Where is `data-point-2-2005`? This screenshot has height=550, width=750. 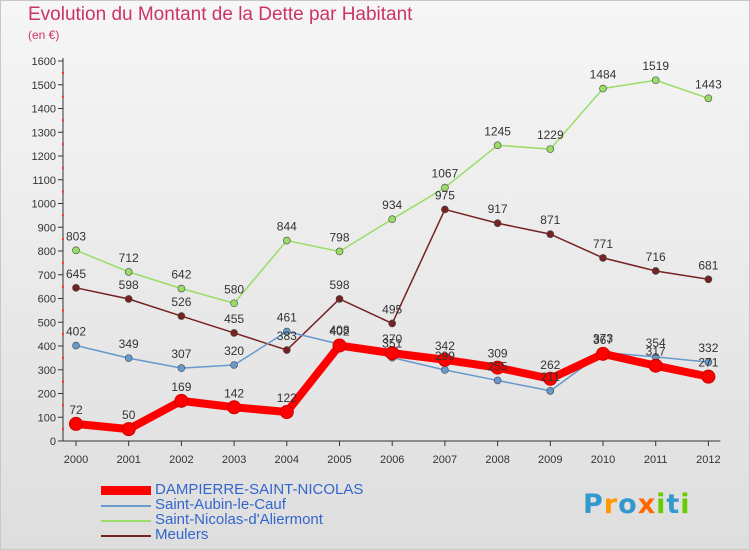
data-point-2-2005 is located at coordinates (339, 251).